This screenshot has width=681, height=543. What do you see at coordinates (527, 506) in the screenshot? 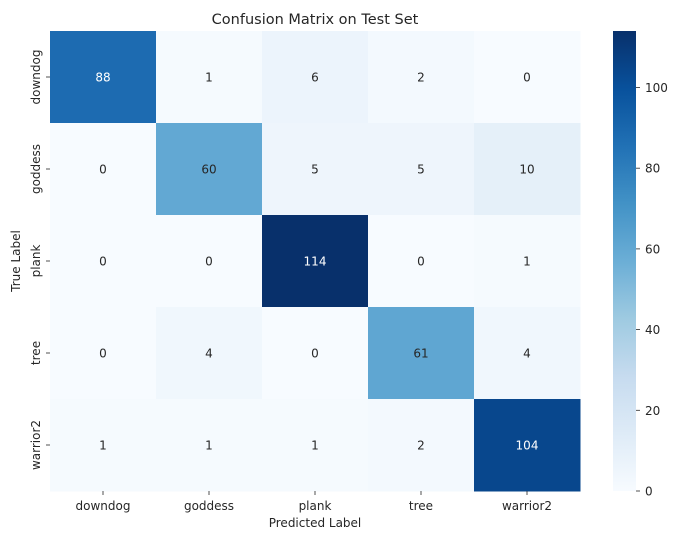
I see `x-tick-label: warrior2` at bounding box center [527, 506].